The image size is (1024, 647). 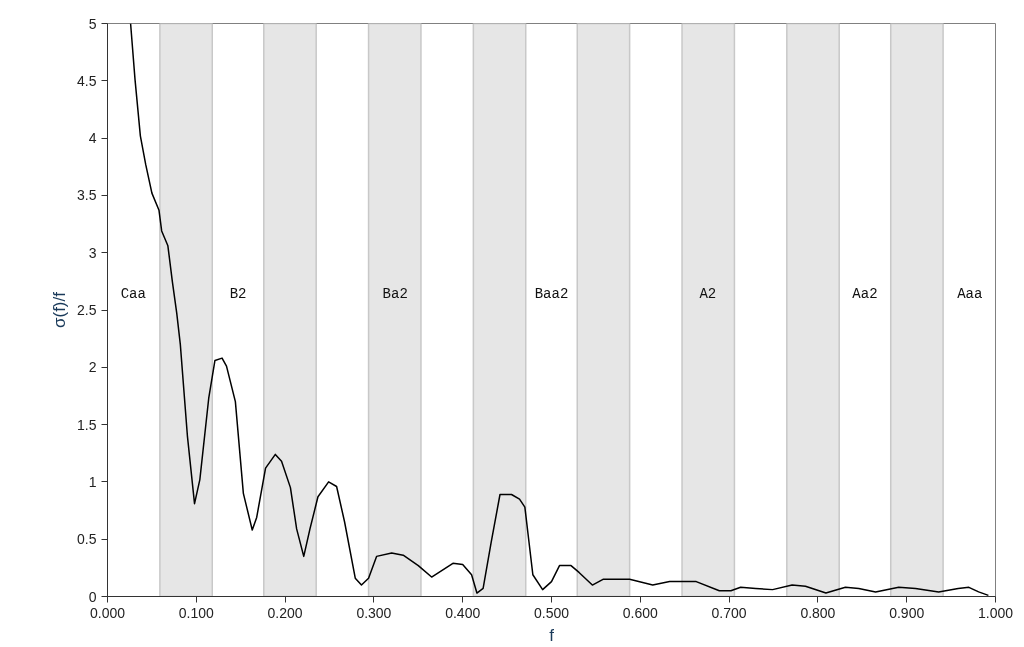 What do you see at coordinates (87, 195) in the screenshot?
I see `y-tick-label: 3.5` at bounding box center [87, 195].